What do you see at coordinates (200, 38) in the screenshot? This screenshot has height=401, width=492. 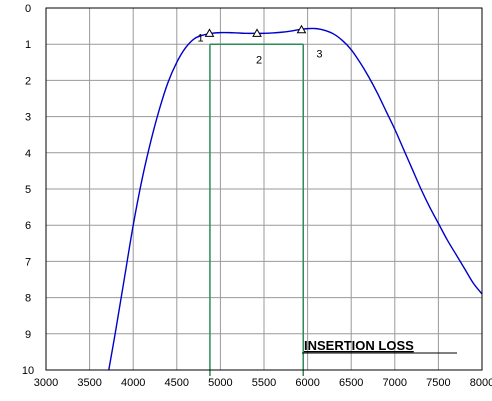 I see `marker-label: 1` at bounding box center [200, 38].